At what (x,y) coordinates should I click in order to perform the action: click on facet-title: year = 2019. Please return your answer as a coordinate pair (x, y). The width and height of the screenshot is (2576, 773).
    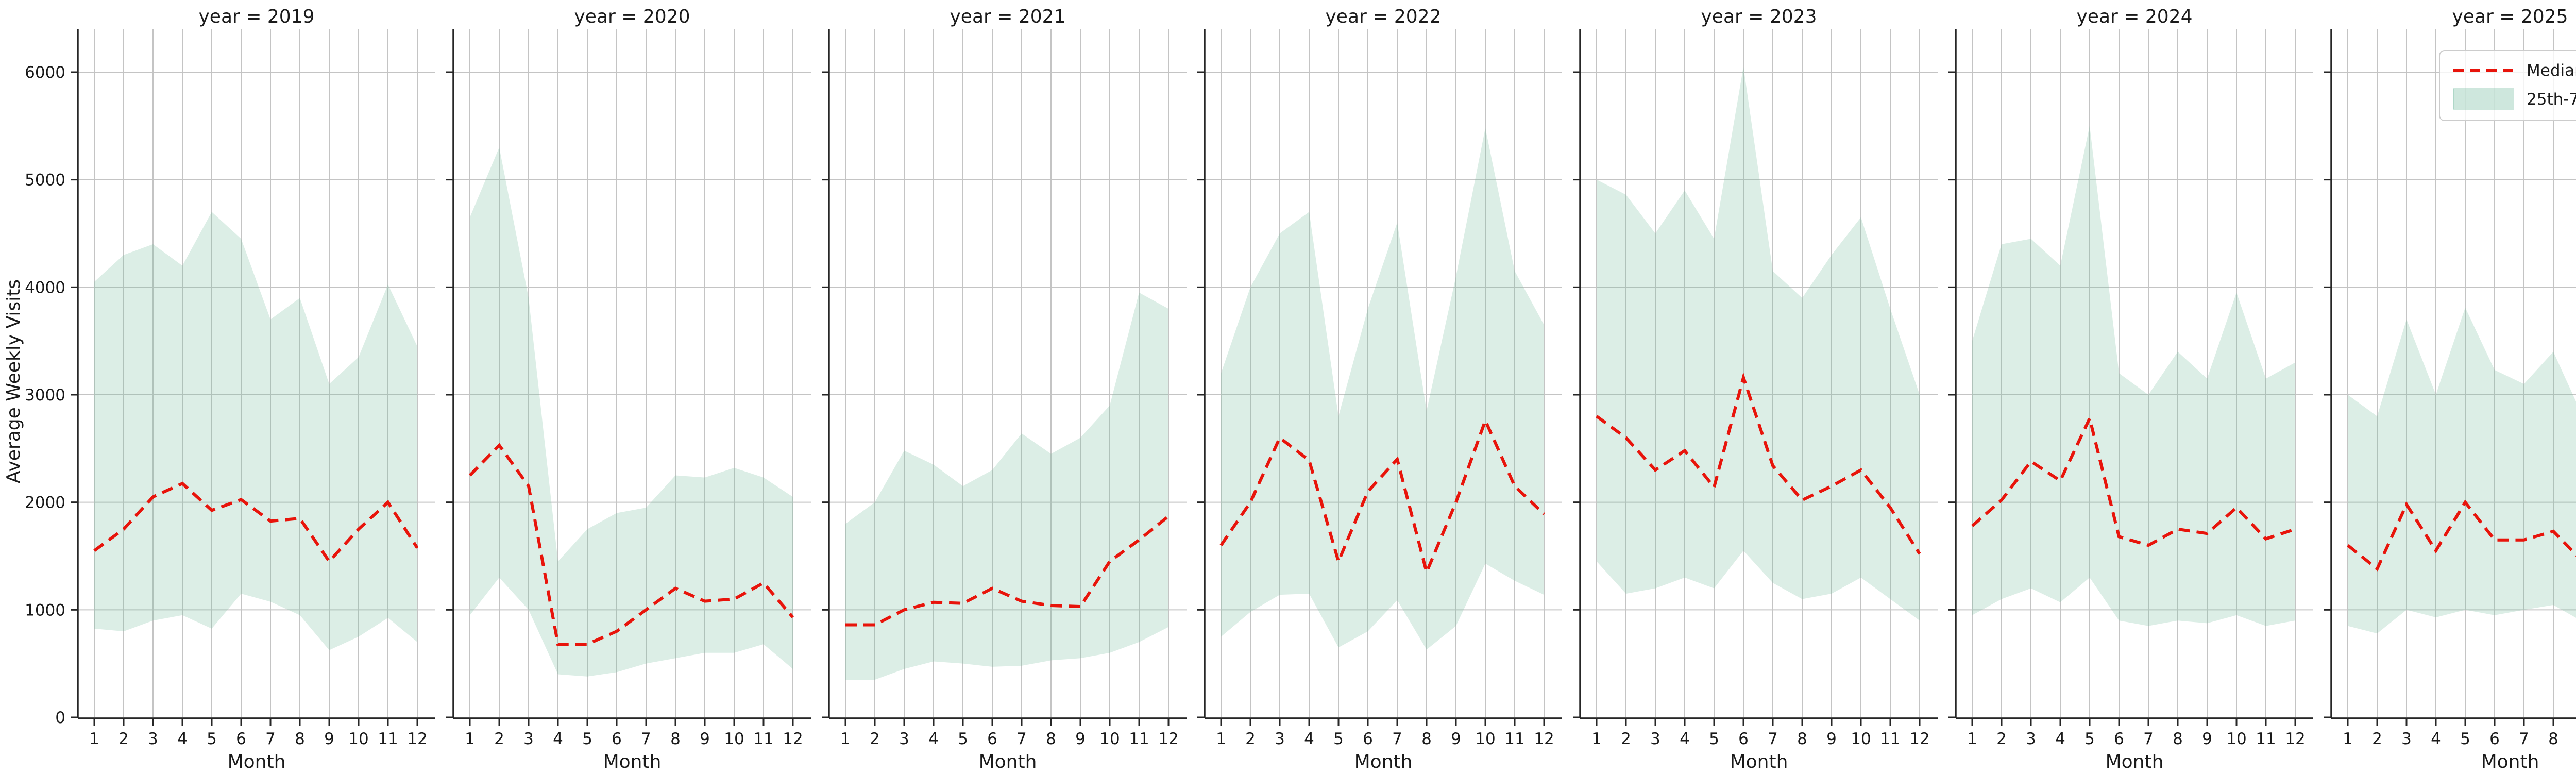
    Looking at the image, I should click on (257, 16).